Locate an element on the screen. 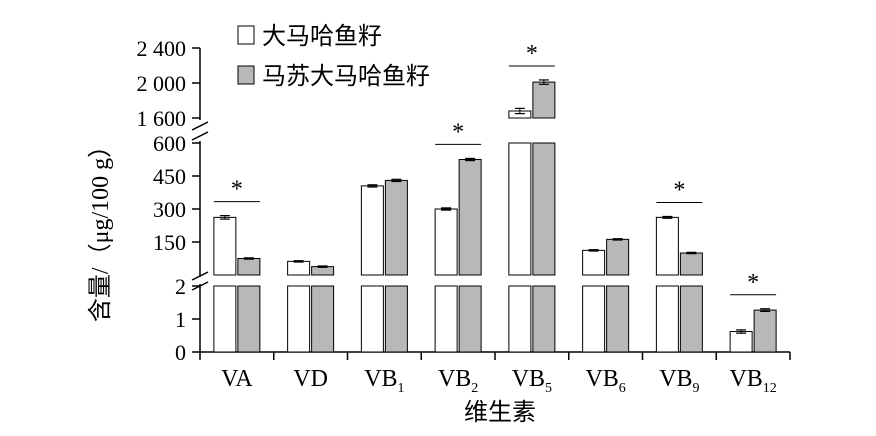 The image size is (876, 436). legend-label-0: 大马哈鱼籽 is located at coordinates (322, 36).